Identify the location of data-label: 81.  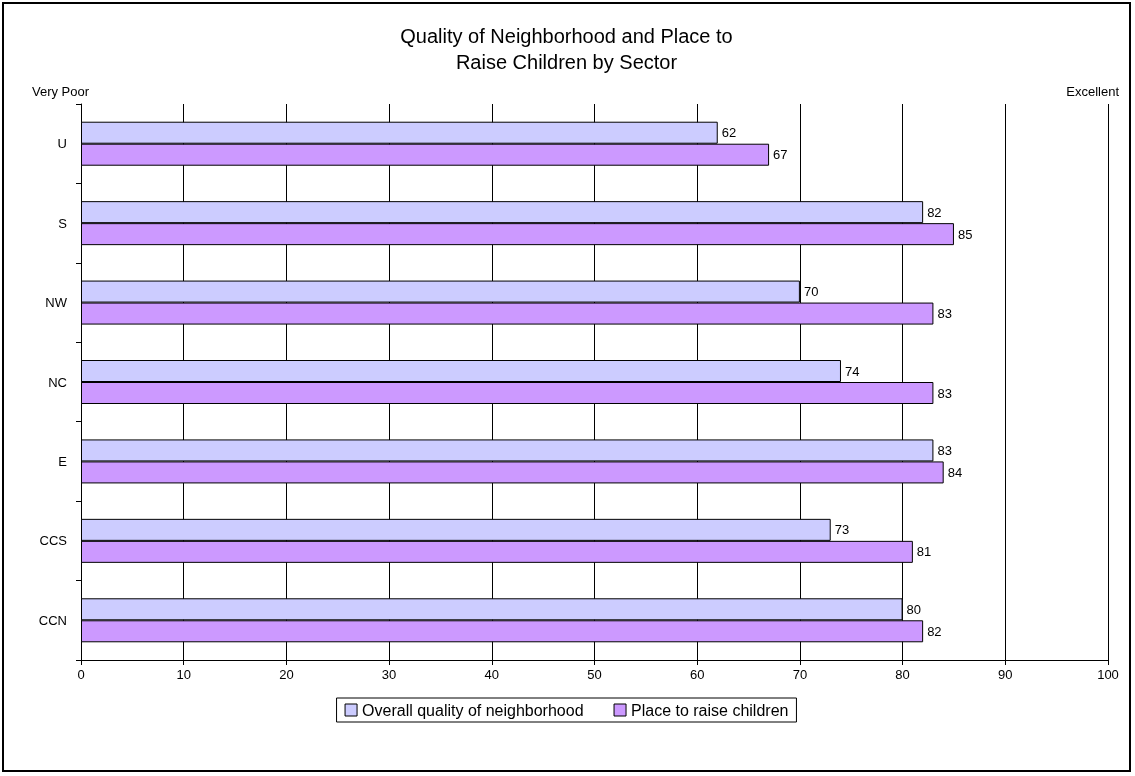
(924, 552).